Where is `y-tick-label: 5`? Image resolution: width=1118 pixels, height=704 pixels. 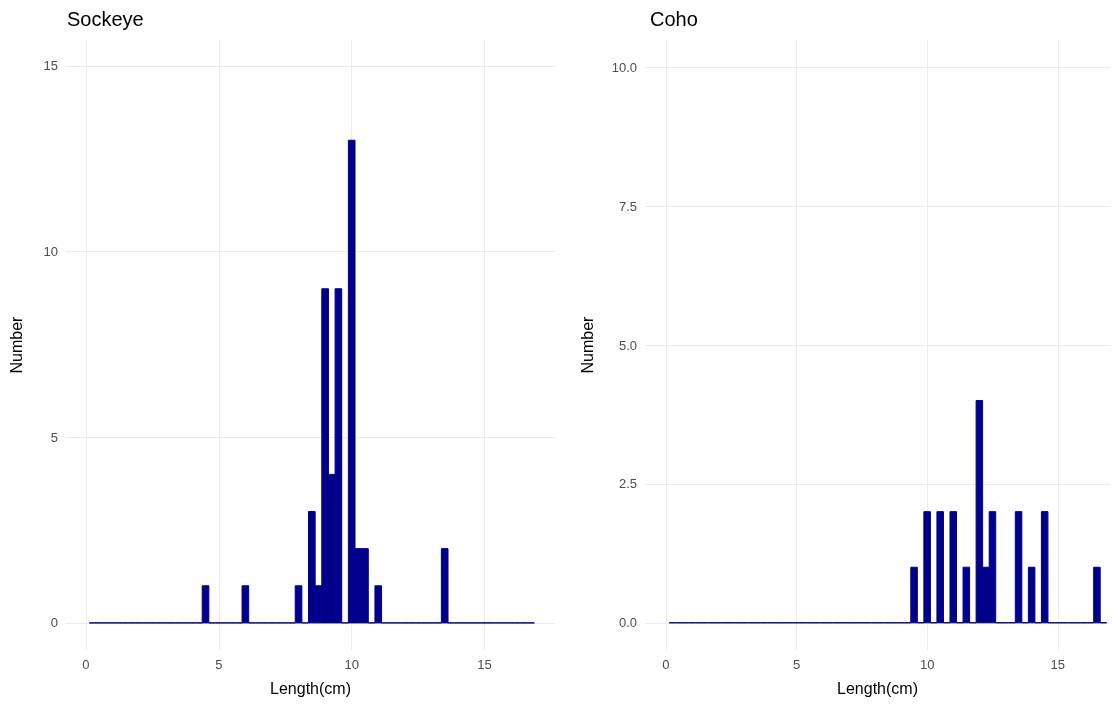 y-tick-label: 5 is located at coordinates (54, 437).